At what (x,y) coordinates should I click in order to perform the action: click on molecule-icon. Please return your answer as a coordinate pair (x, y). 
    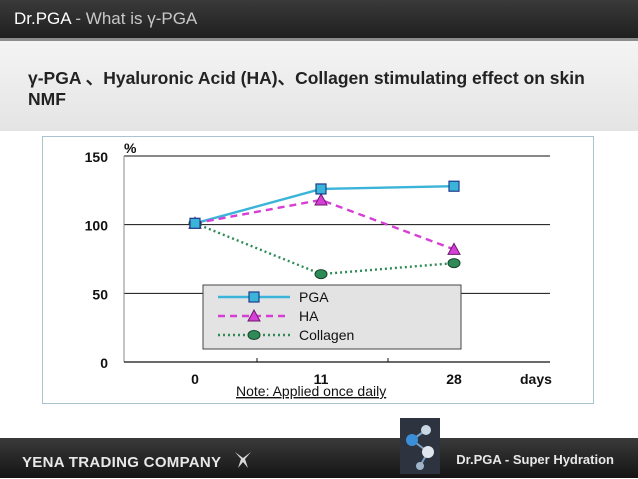
    Looking at the image, I should click on (420, 447).